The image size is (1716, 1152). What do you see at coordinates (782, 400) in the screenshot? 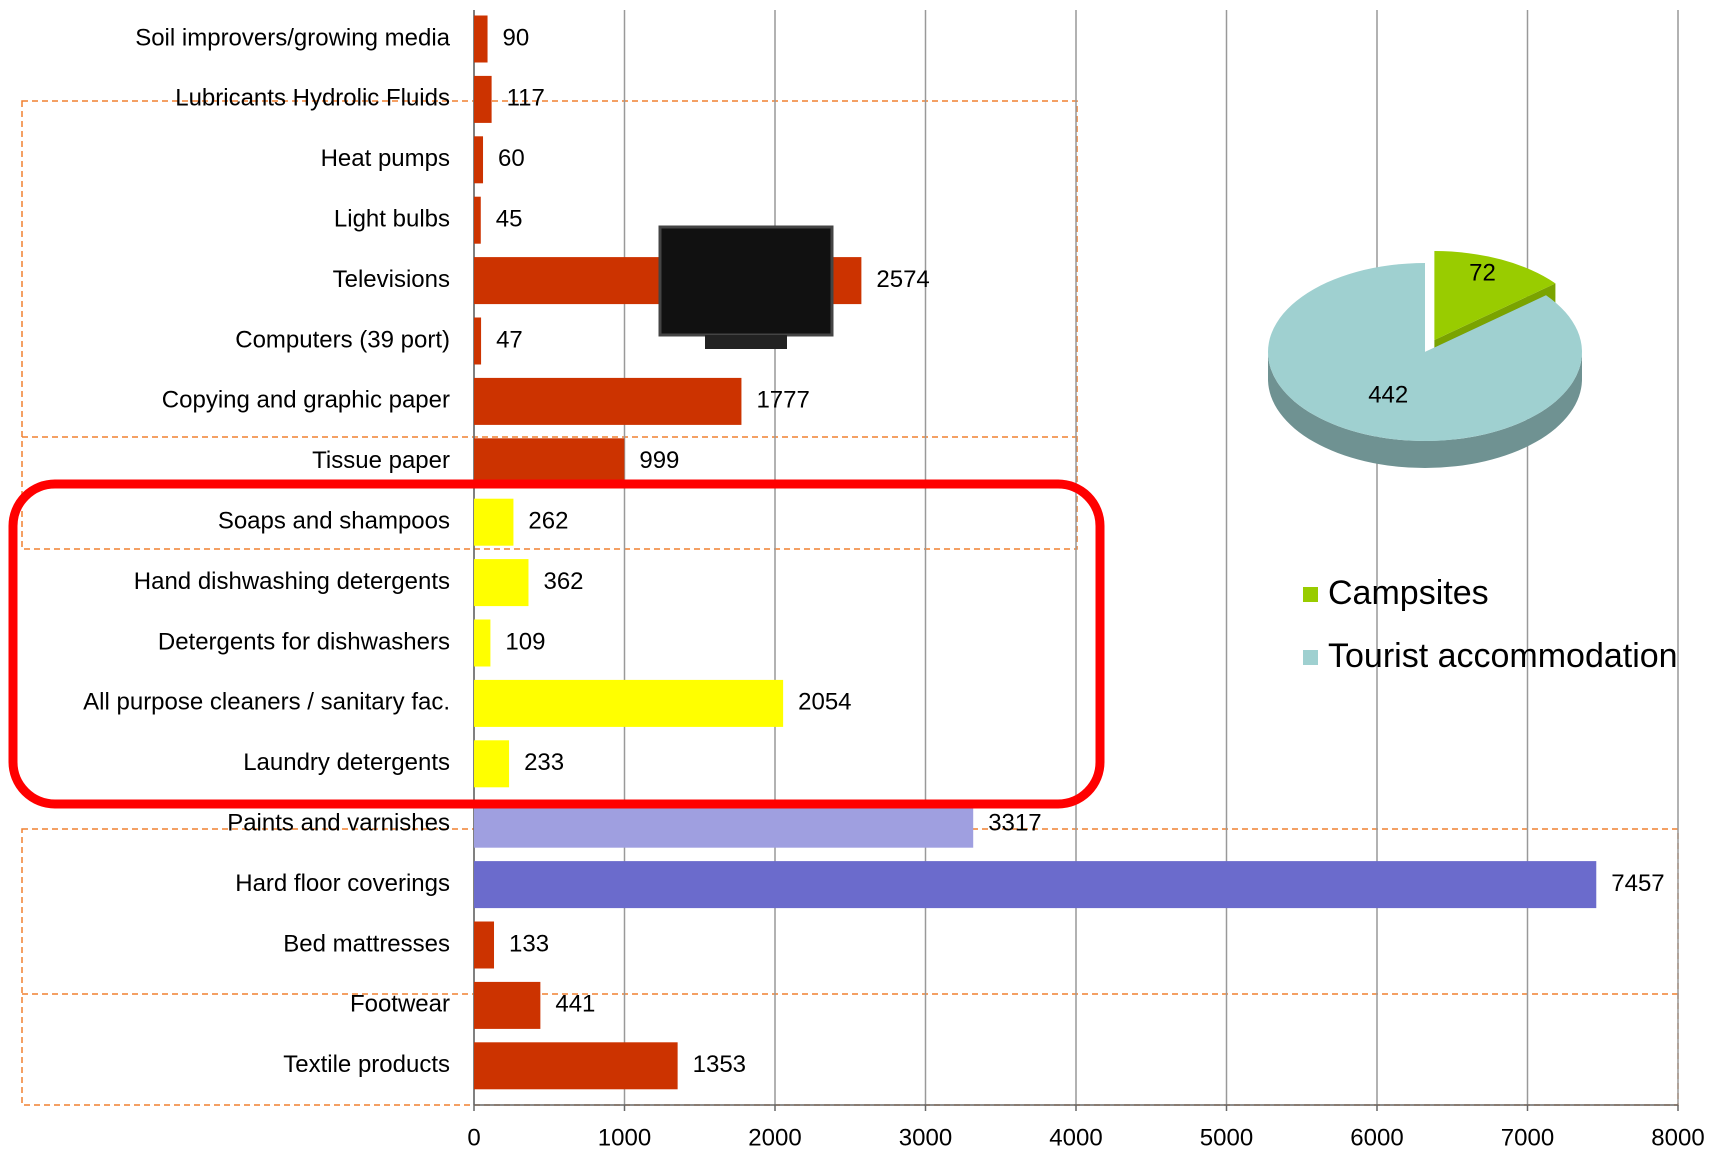
I see `value-label: 1777` at bounding box center [782, 400].